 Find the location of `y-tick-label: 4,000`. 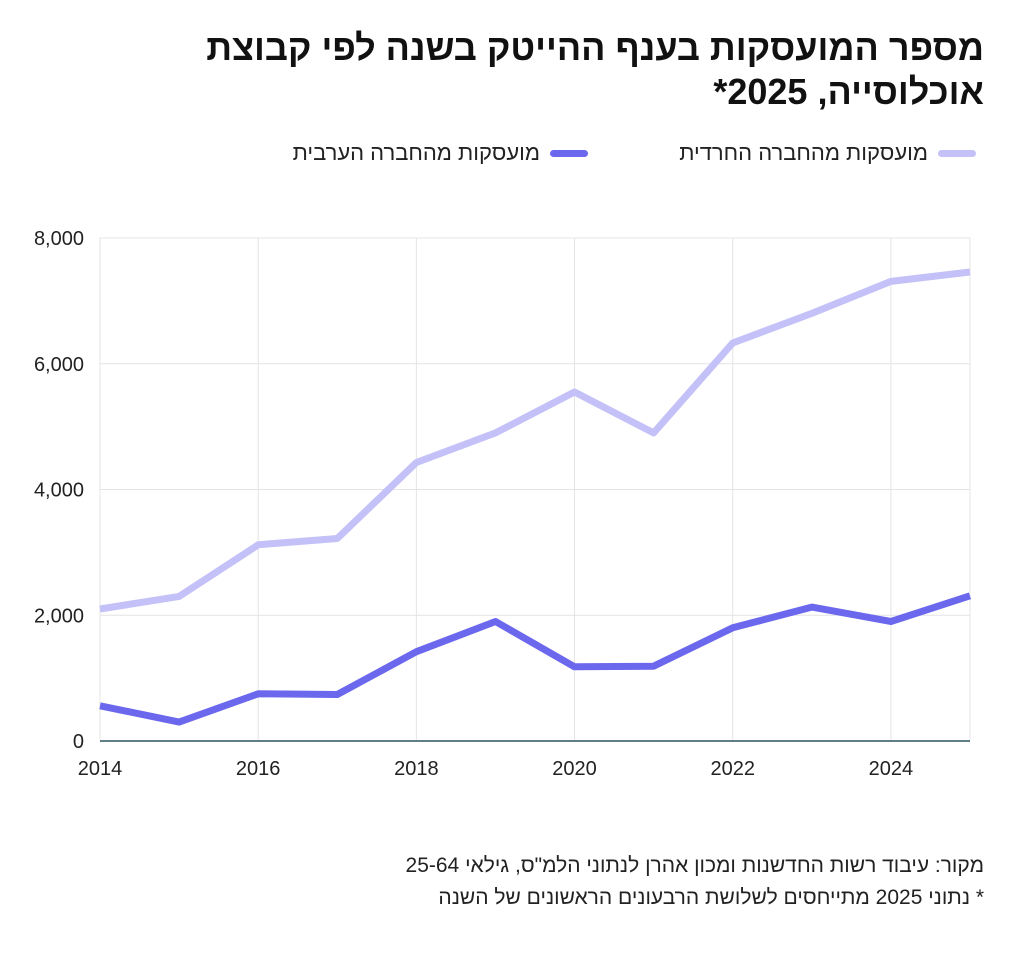

y-tick-label: 4,000 is located at coordinates (59, 491).